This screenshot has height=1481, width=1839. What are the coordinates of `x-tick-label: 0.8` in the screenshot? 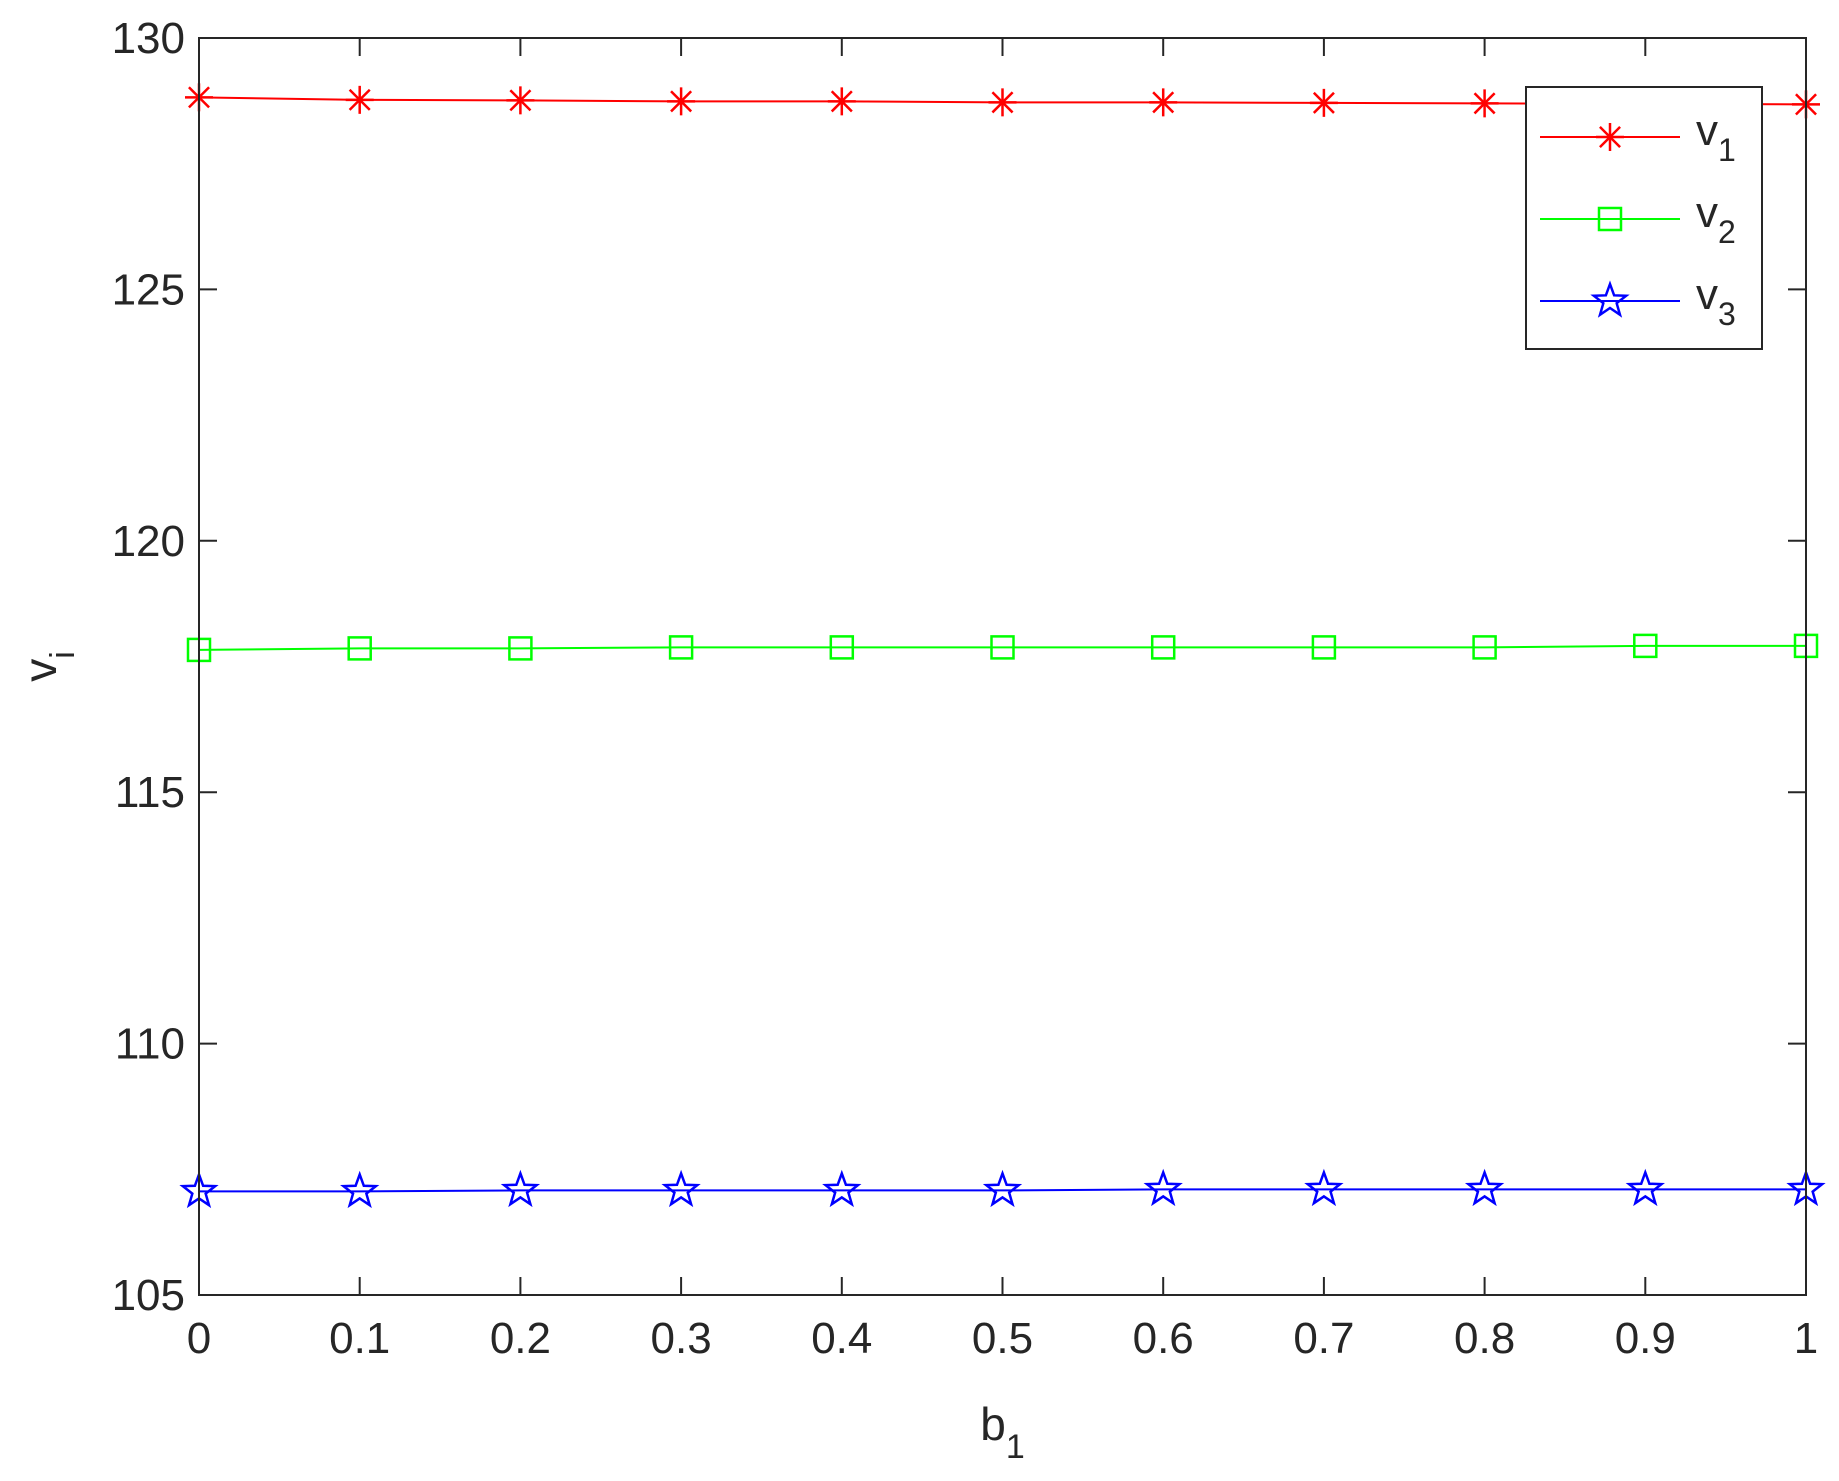 It's located at (1484, 1338).